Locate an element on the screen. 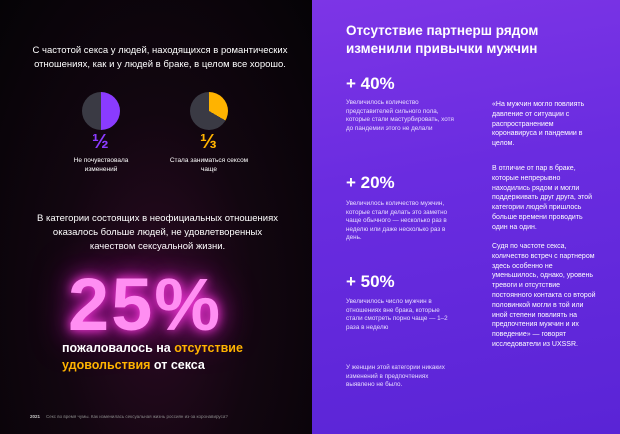 The image size is (620, 434). pie-label-more-often: Стала заниматься сексом чаще is located at coordinates (209, 165).